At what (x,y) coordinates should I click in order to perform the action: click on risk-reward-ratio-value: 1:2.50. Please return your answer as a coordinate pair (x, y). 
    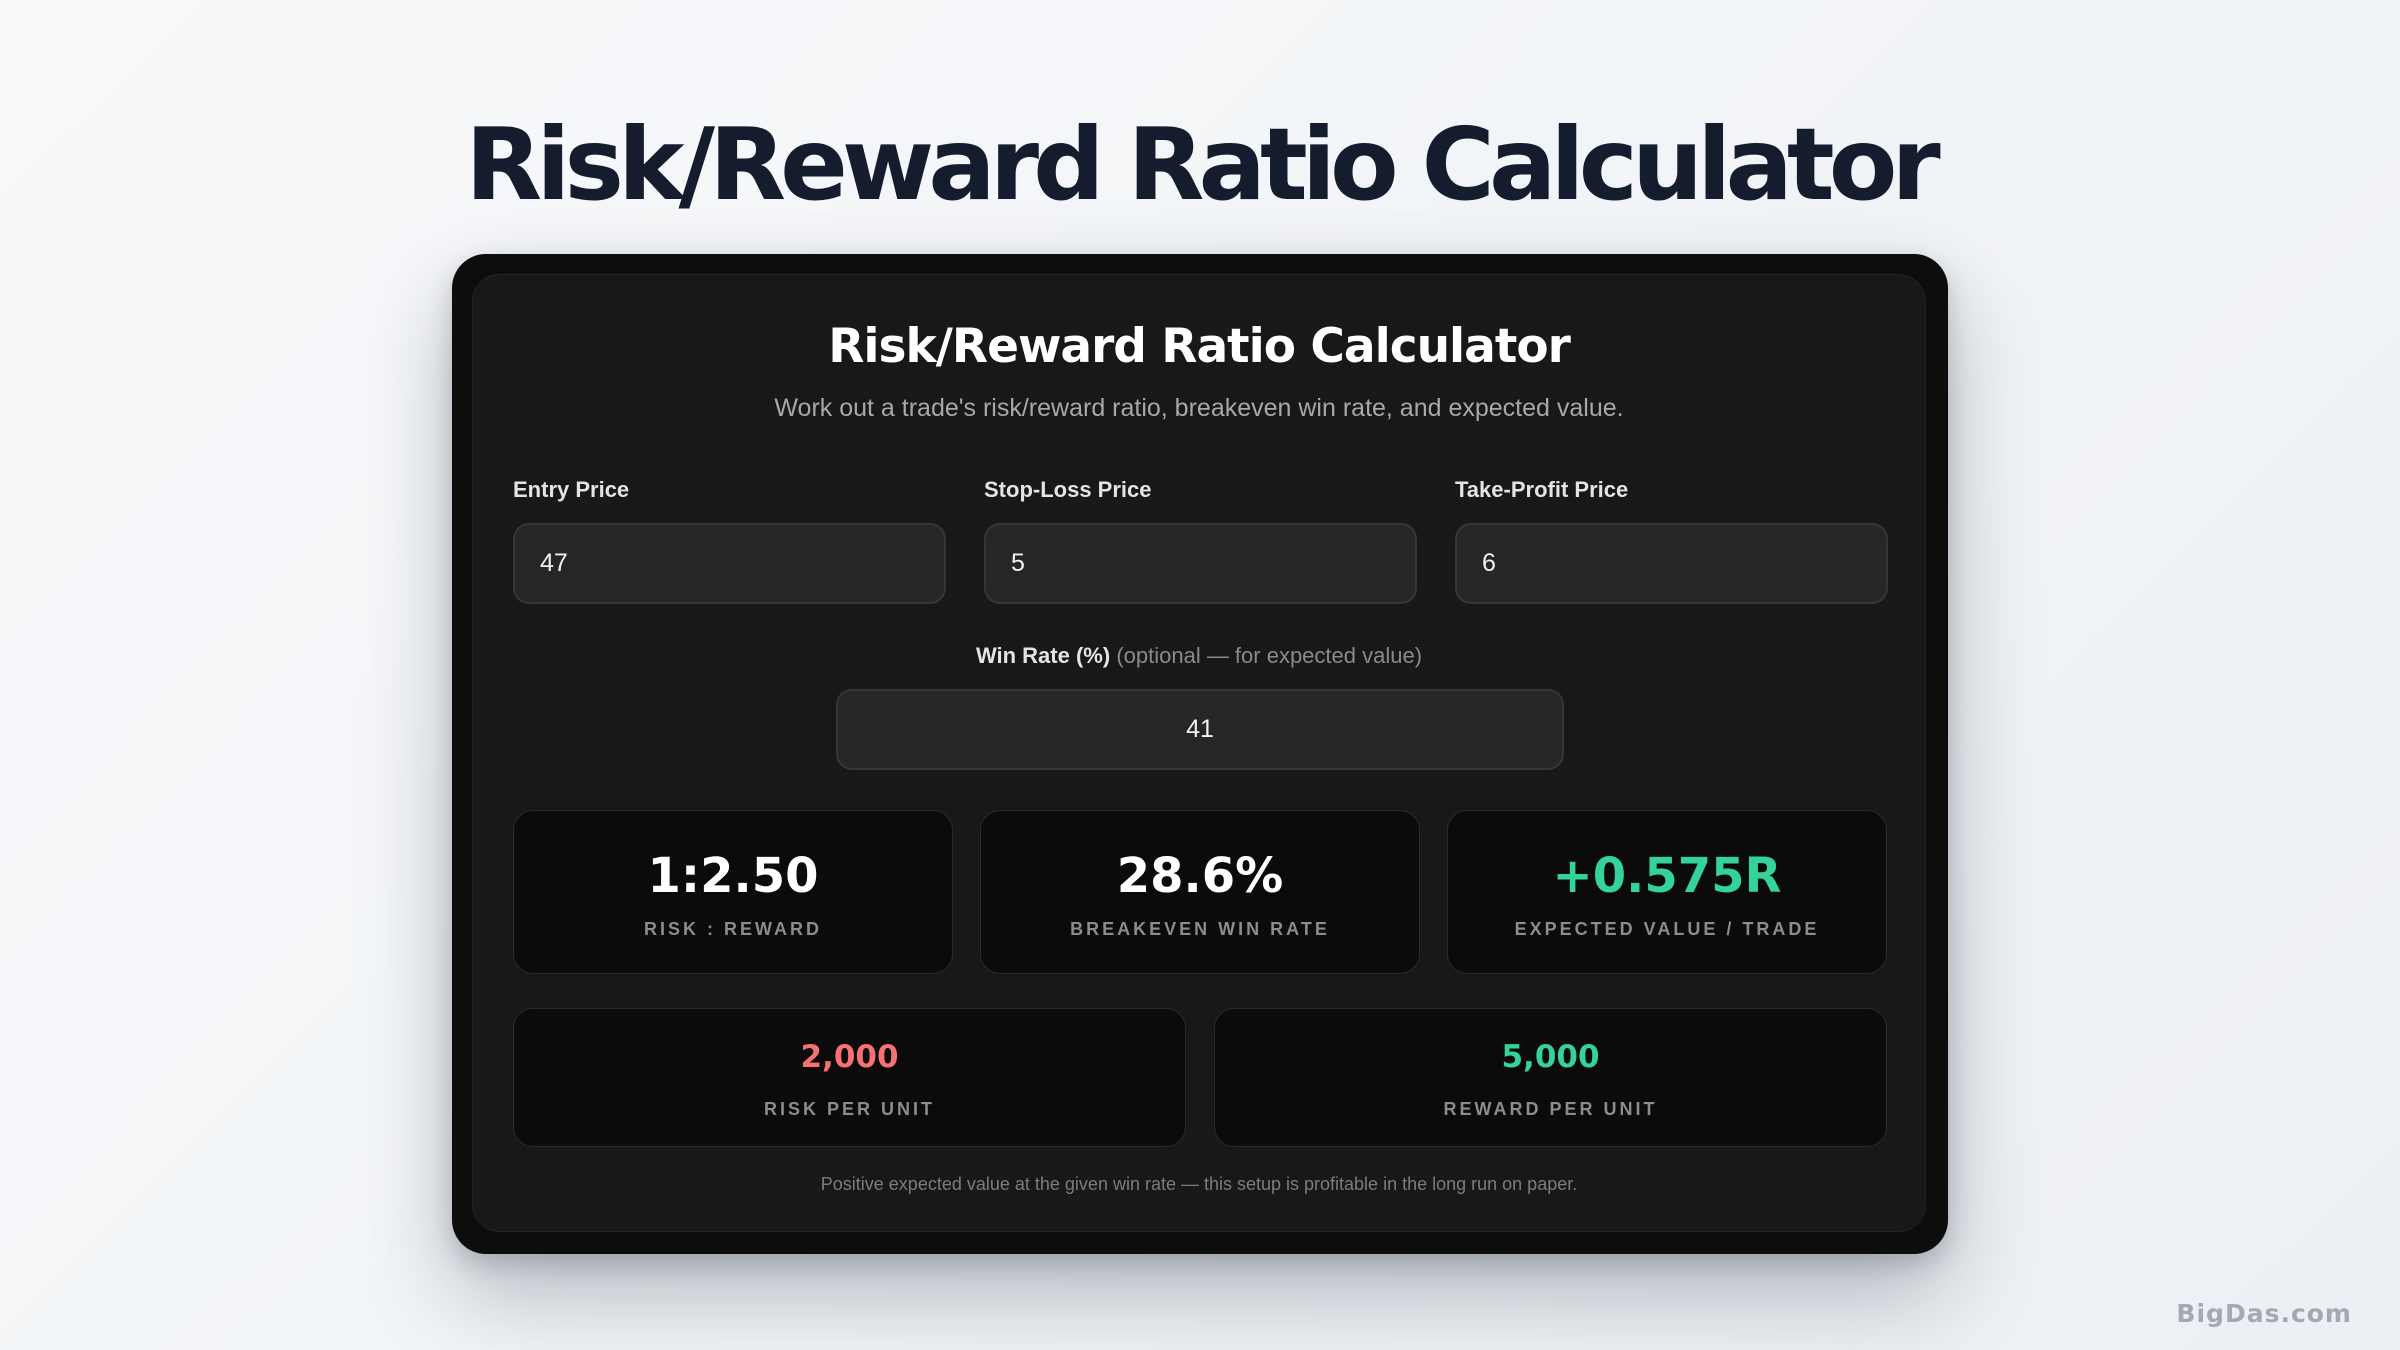
    Looking at the image, I should click on (733, 876).